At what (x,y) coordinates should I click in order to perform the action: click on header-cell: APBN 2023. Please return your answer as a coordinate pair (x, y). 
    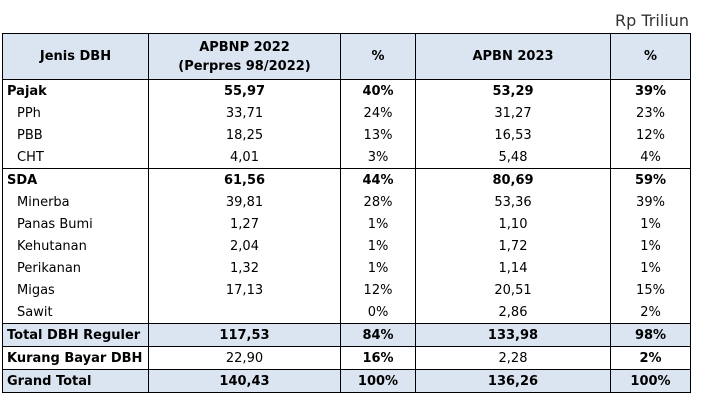
    Looking at the image, I should click on (513, 56).